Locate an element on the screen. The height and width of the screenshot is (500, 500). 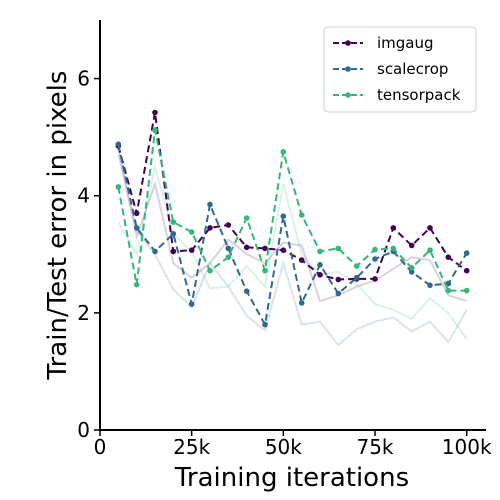
x-axis-title: Training iterations is located at coordinates (291, 478).